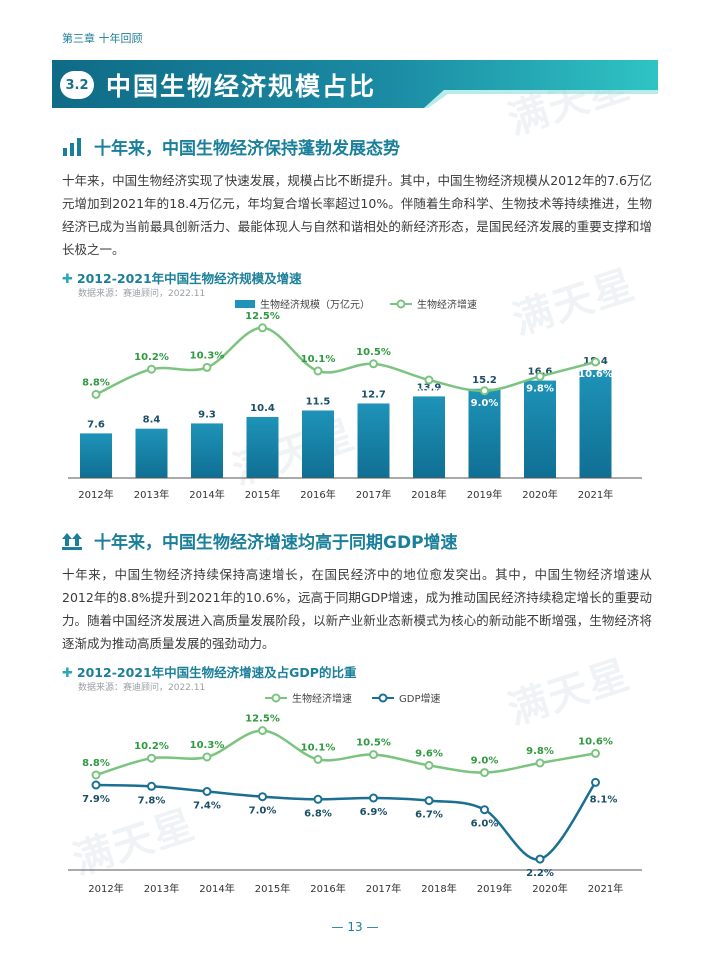  What do you see at coordinates (102, 38) in the screenshot?
I see `chapter-label: 第三章 十年回顾` at bounding box center [102, 38].